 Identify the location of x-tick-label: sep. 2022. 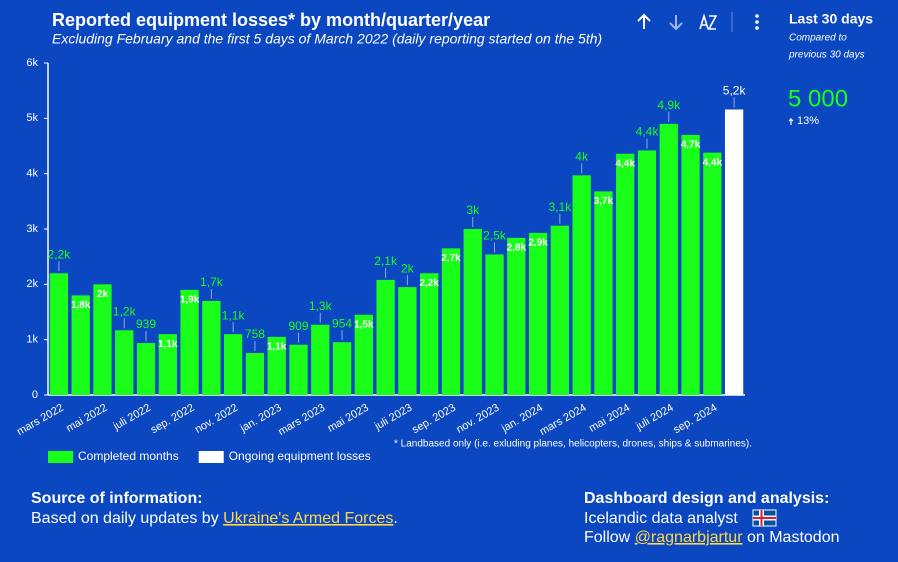
(173, 419).